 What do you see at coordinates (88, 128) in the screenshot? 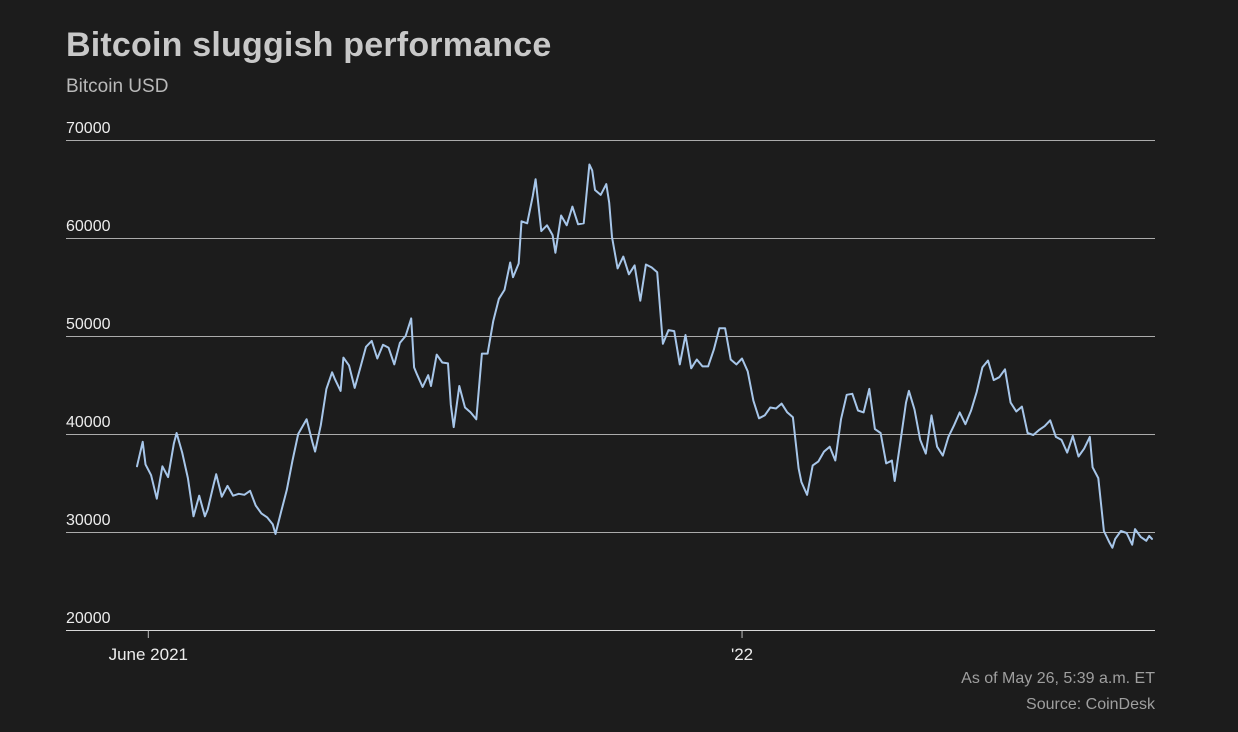
I see `y-axis-label: 70000` at bounding box center [88, 128].